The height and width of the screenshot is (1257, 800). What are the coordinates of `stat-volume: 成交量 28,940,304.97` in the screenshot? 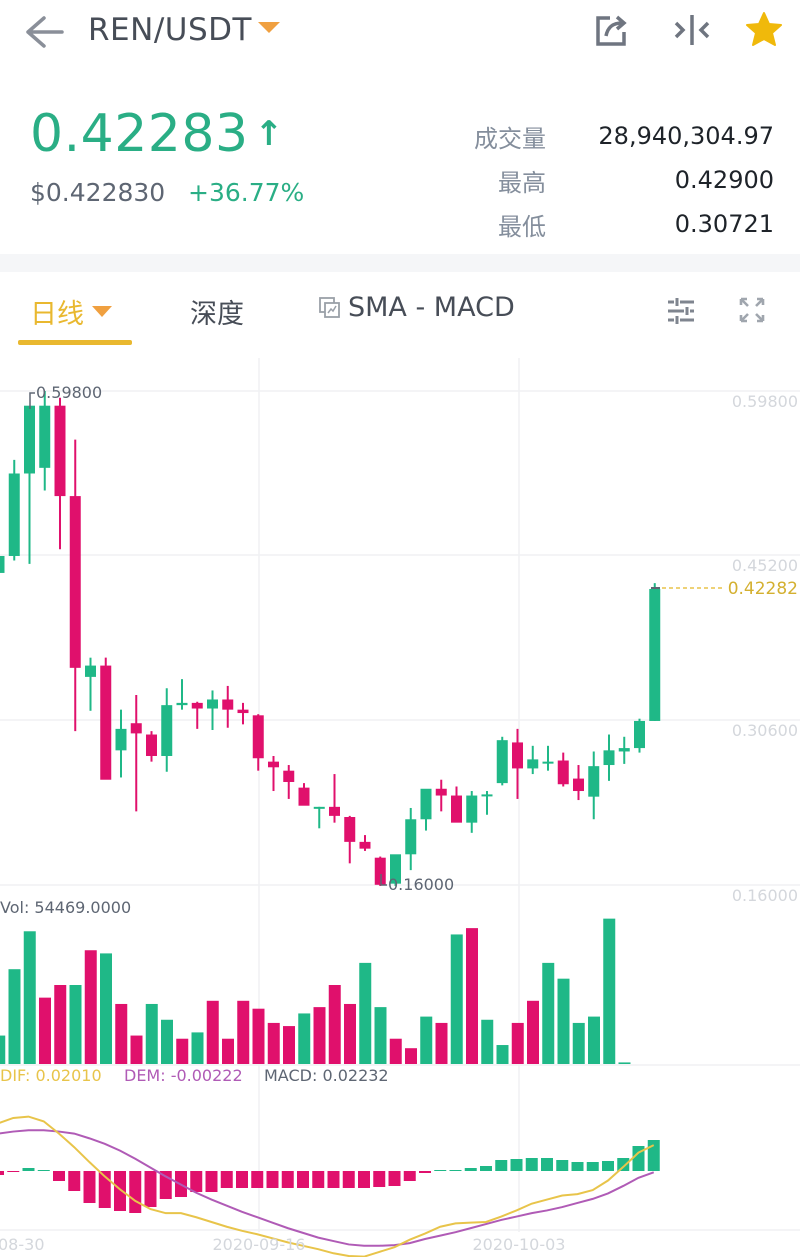 It's located at (624, 136).